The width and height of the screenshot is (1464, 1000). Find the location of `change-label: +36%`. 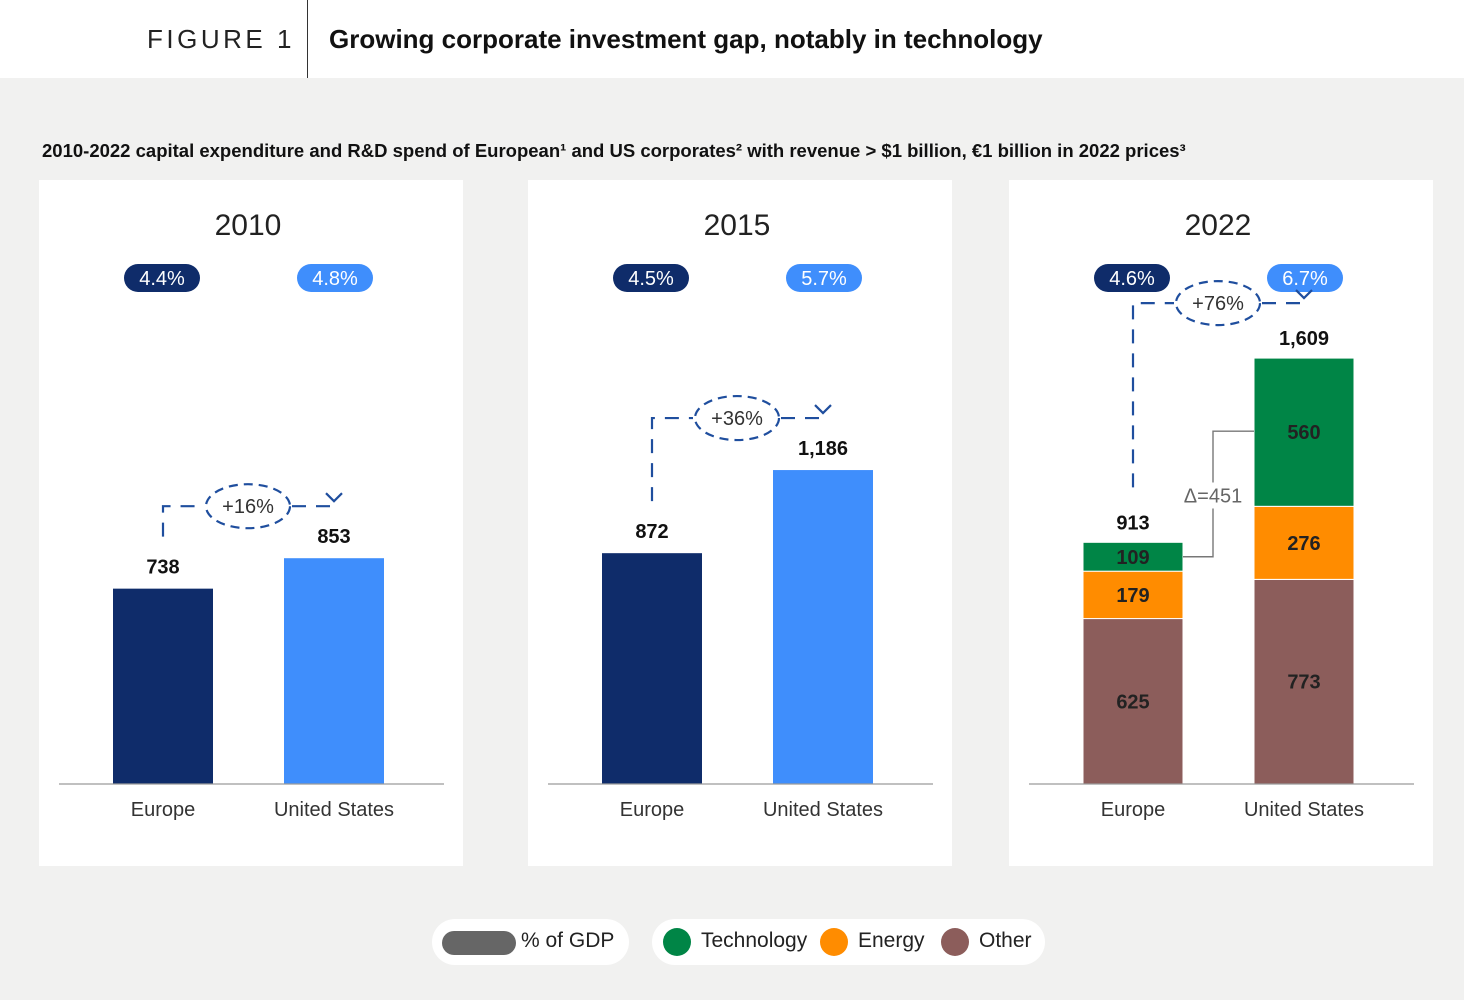

change-label: +36% is located at coordinates (737, 419).